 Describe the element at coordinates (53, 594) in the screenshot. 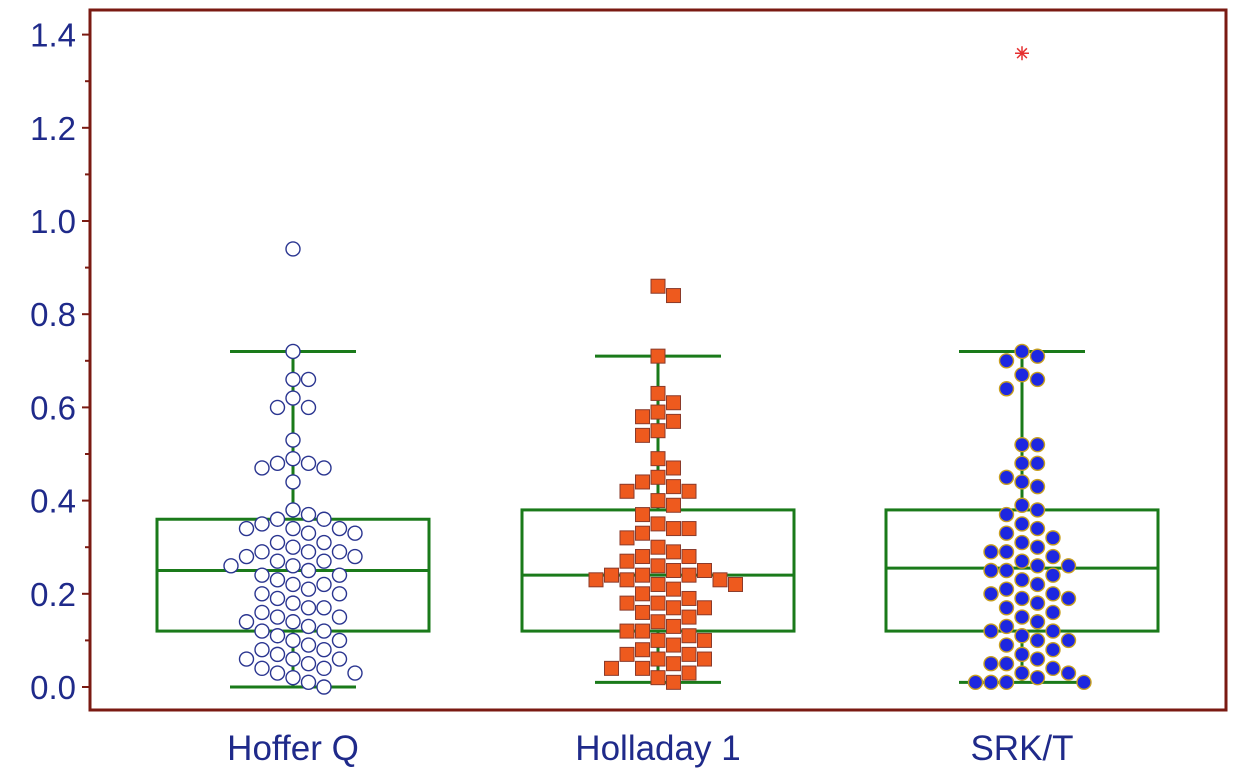

I see `y-tick-label: 0.2` at that location.